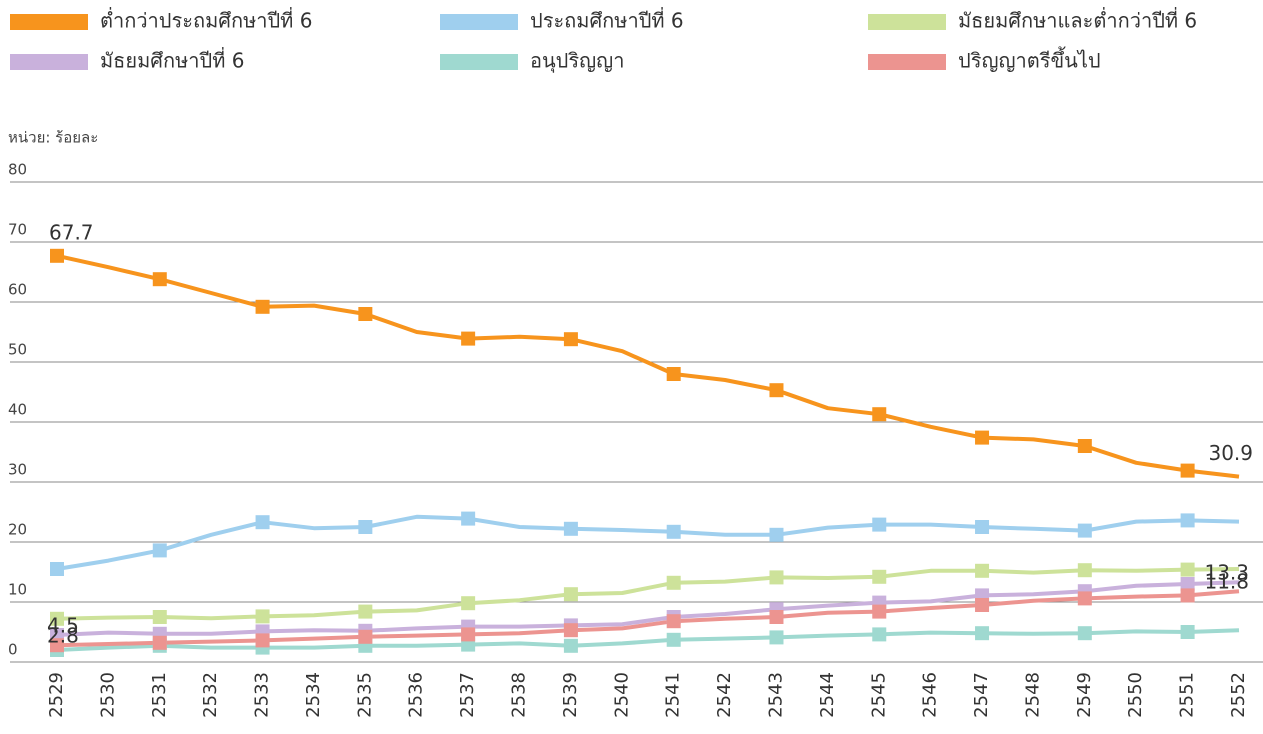 This screenshot has height=734, width=1263. What do you see at coordinates (17, 290) in the screenshot?
I see `y-tick-label: 60` at bounding box center [17, 290].